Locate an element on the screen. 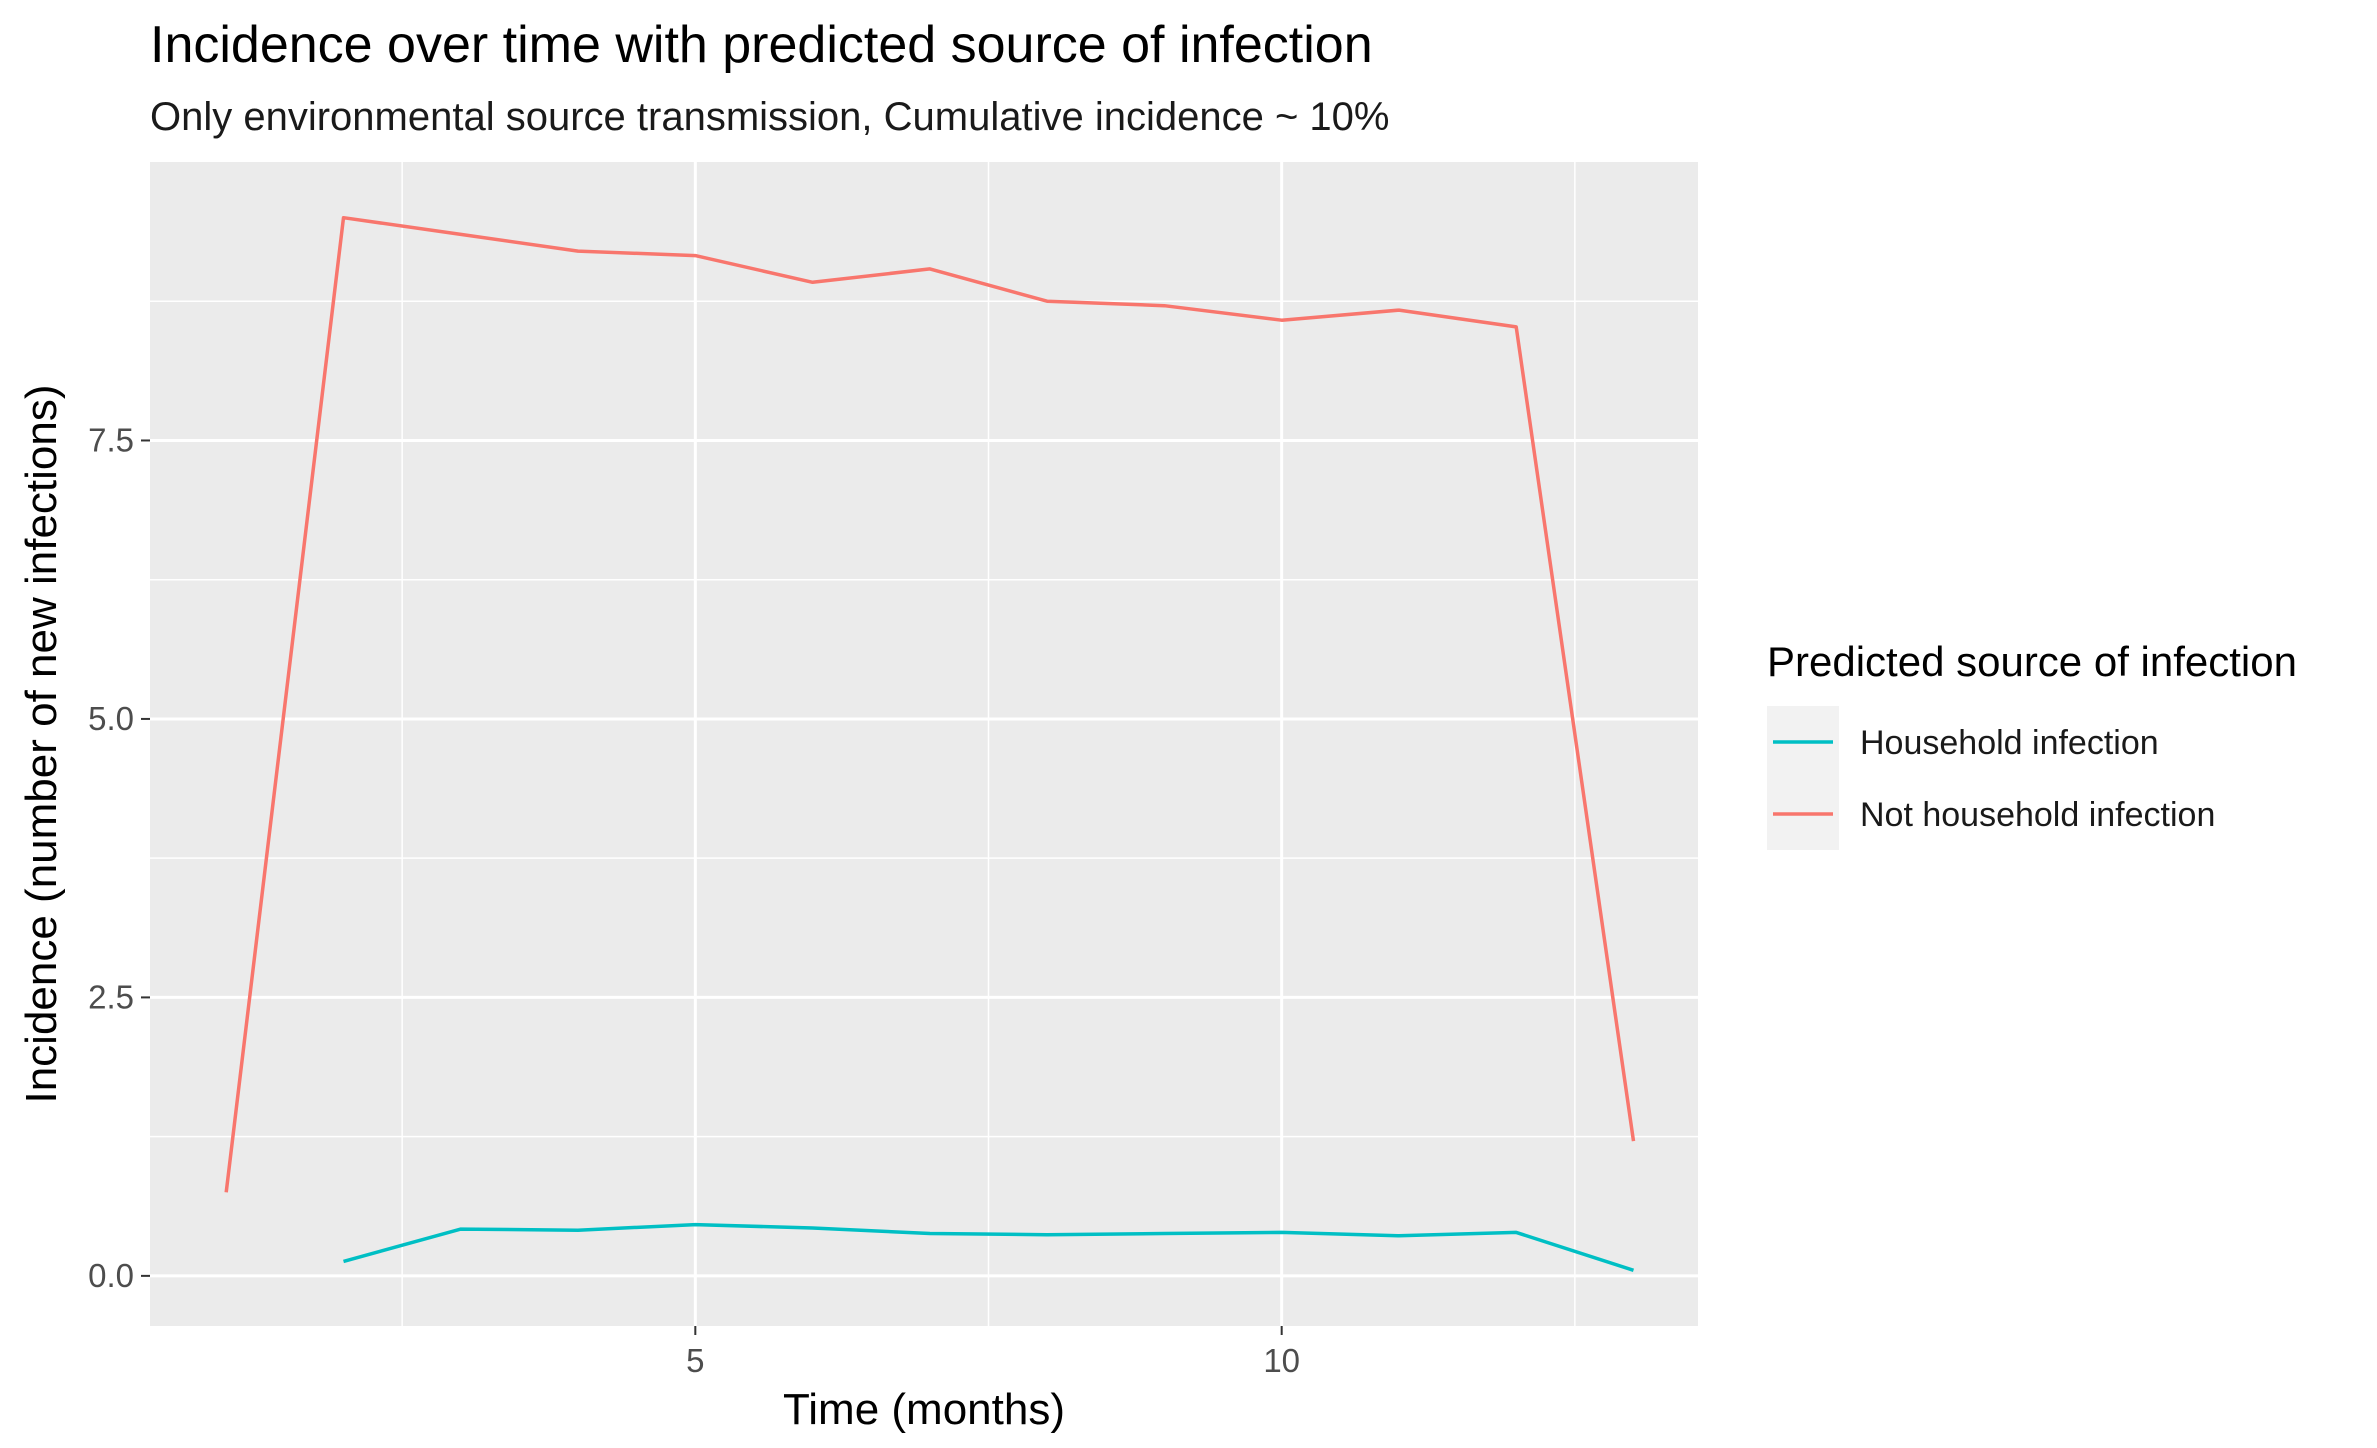 This screenshot has height=1448, width=2377. x-axis: 5 10 is located at coordinates (993, 1352).